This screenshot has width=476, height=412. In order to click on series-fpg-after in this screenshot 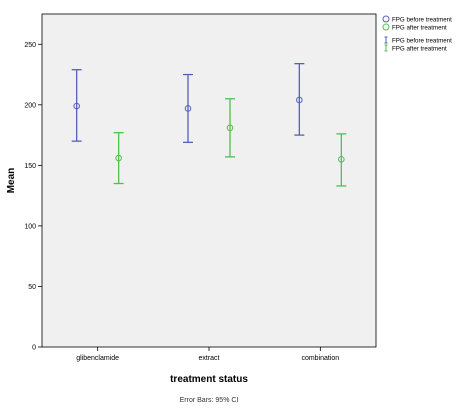, I will do `click(230, 142)`.